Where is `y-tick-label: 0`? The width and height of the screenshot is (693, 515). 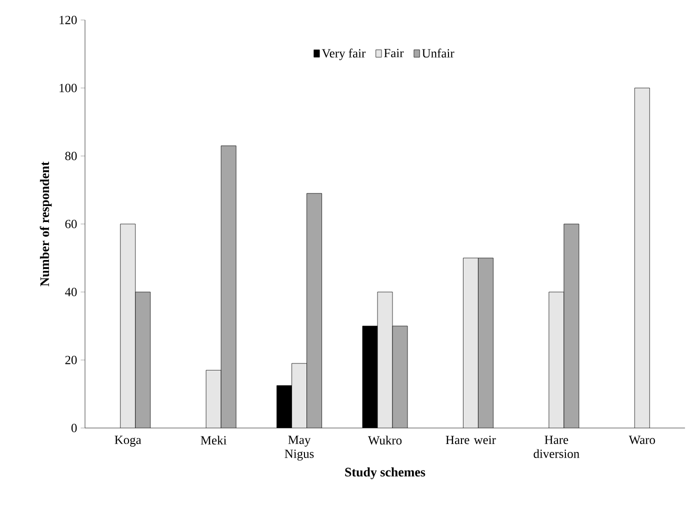 y-tick-label: 0 is located at coordinates (74, 428).